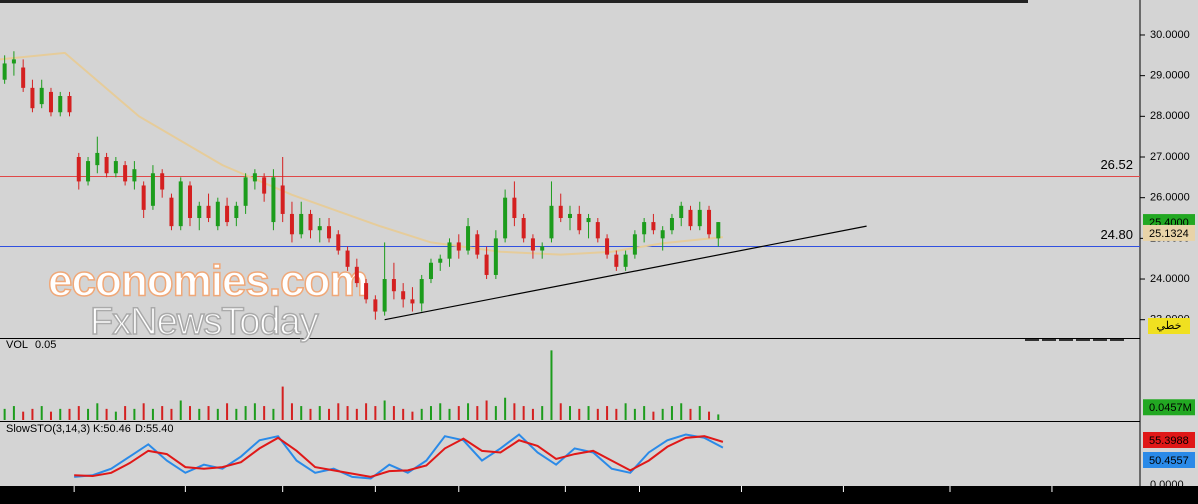 Image resolution: width=1198 pixels, height=504 pixels. What do you see at coordinates (514, 1) in the screenshot?
I see `top-bar` at bounding box center [514, 1].